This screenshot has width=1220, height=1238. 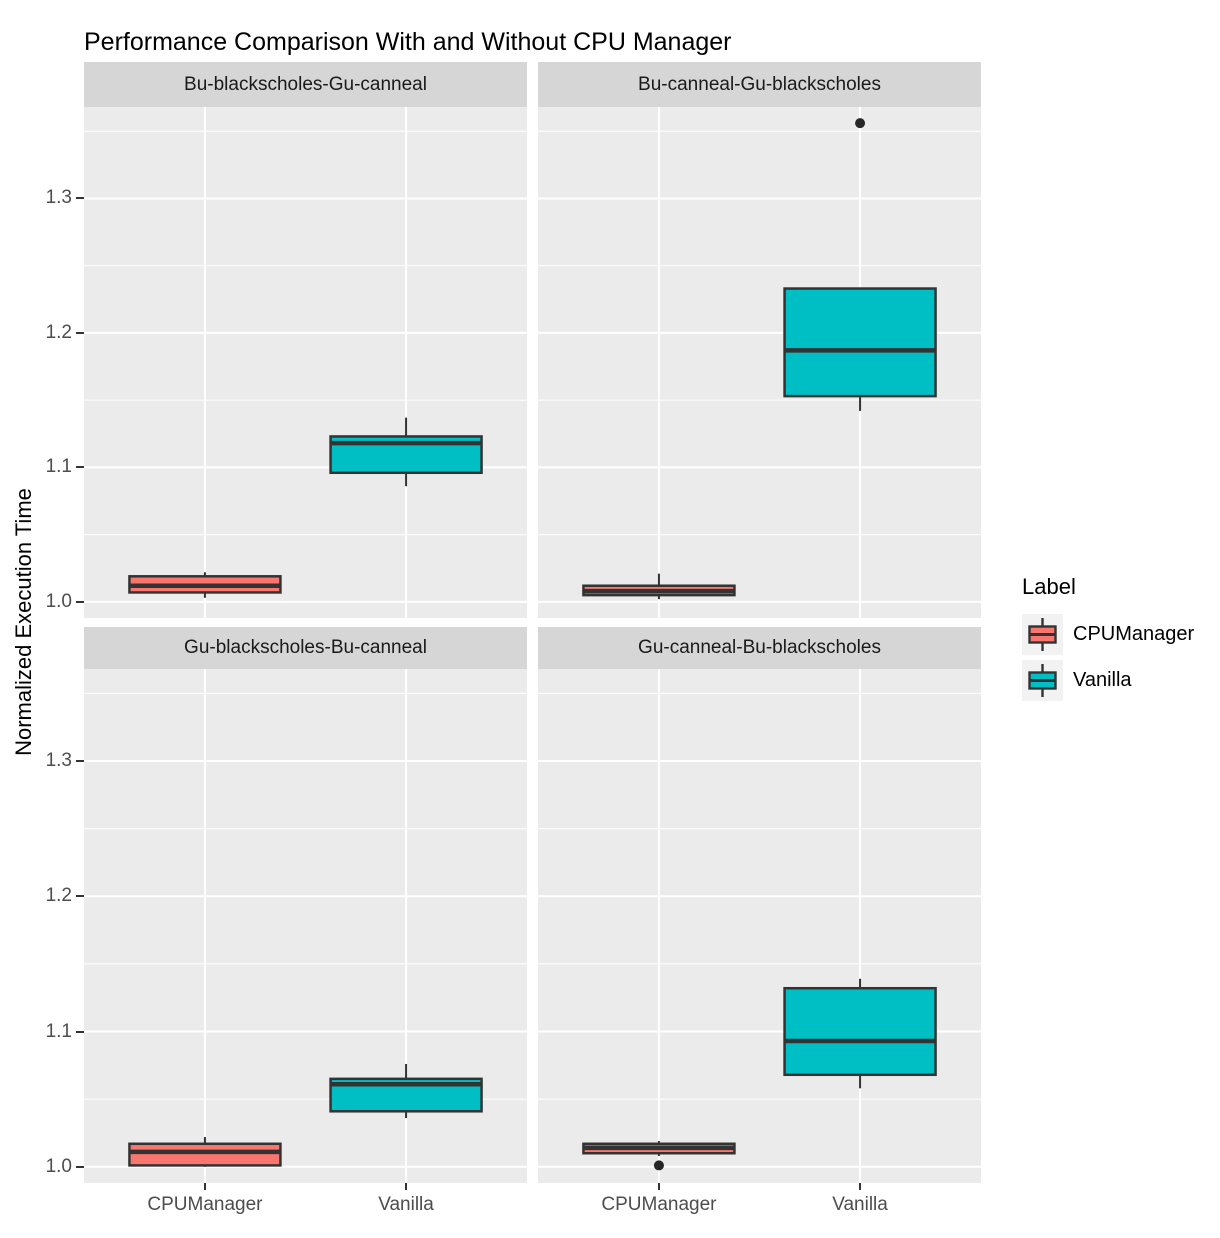 What do you see at coordinates (1049, 586) in the screenshot?
I see `legend-title: Label` at bounding box center [1049, 586].